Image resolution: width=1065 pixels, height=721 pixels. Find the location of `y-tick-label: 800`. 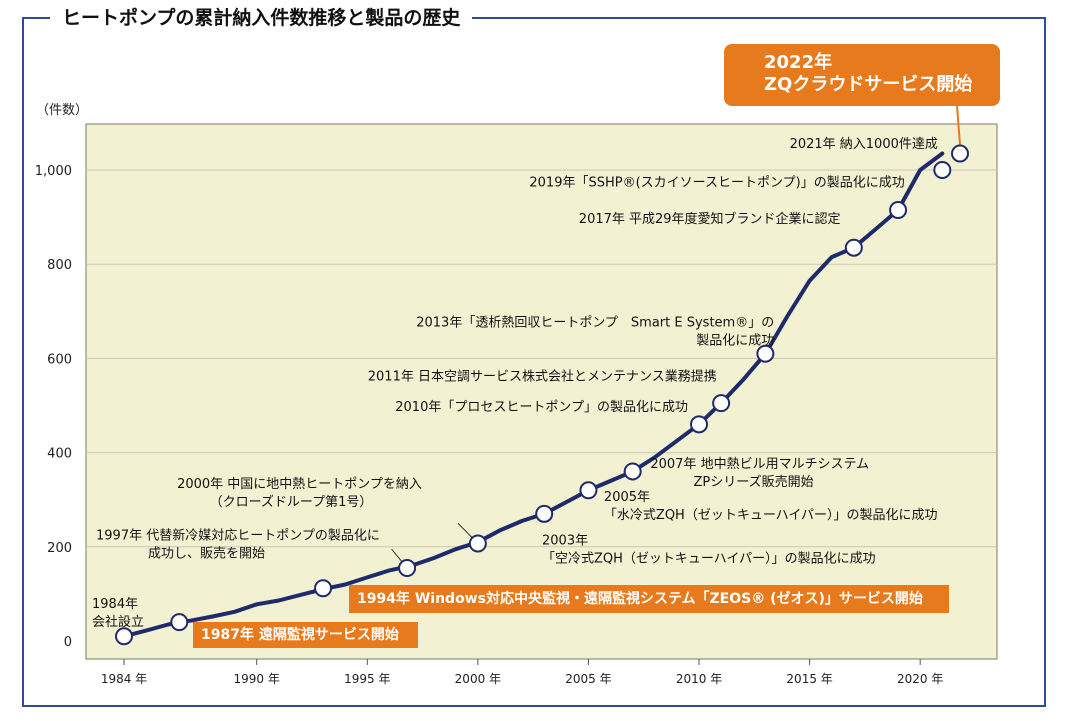

y-tick-label: 800 is located at coordinates (59, 265).